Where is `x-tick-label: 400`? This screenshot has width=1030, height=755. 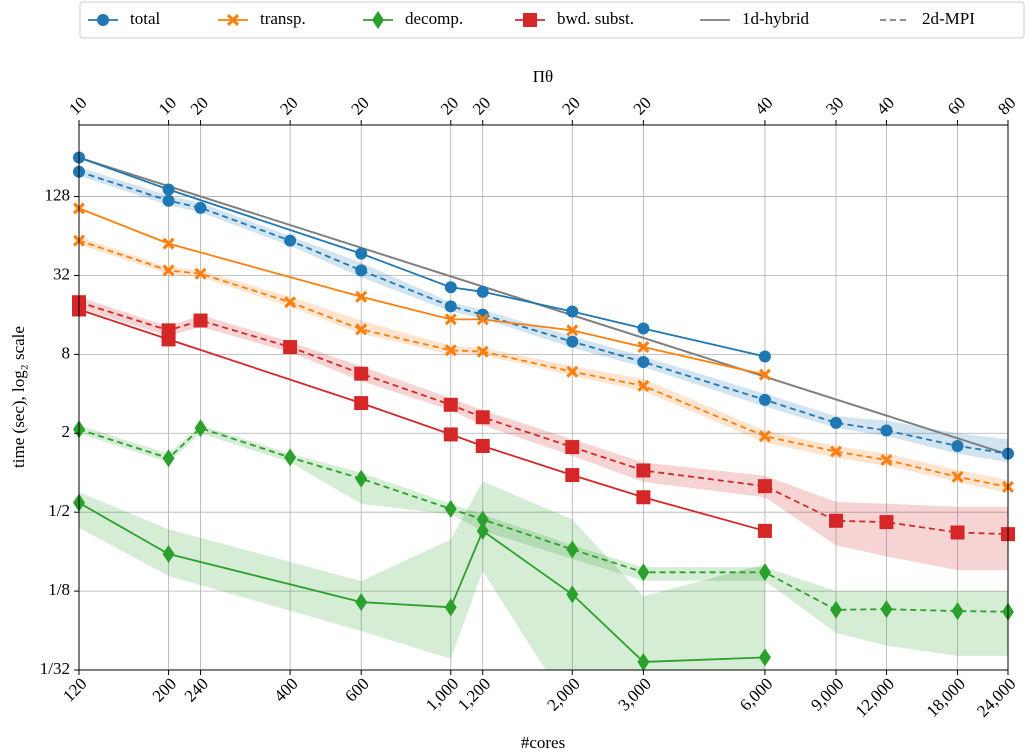
x-tick-label: 400 is located at coordinates (285, 689).